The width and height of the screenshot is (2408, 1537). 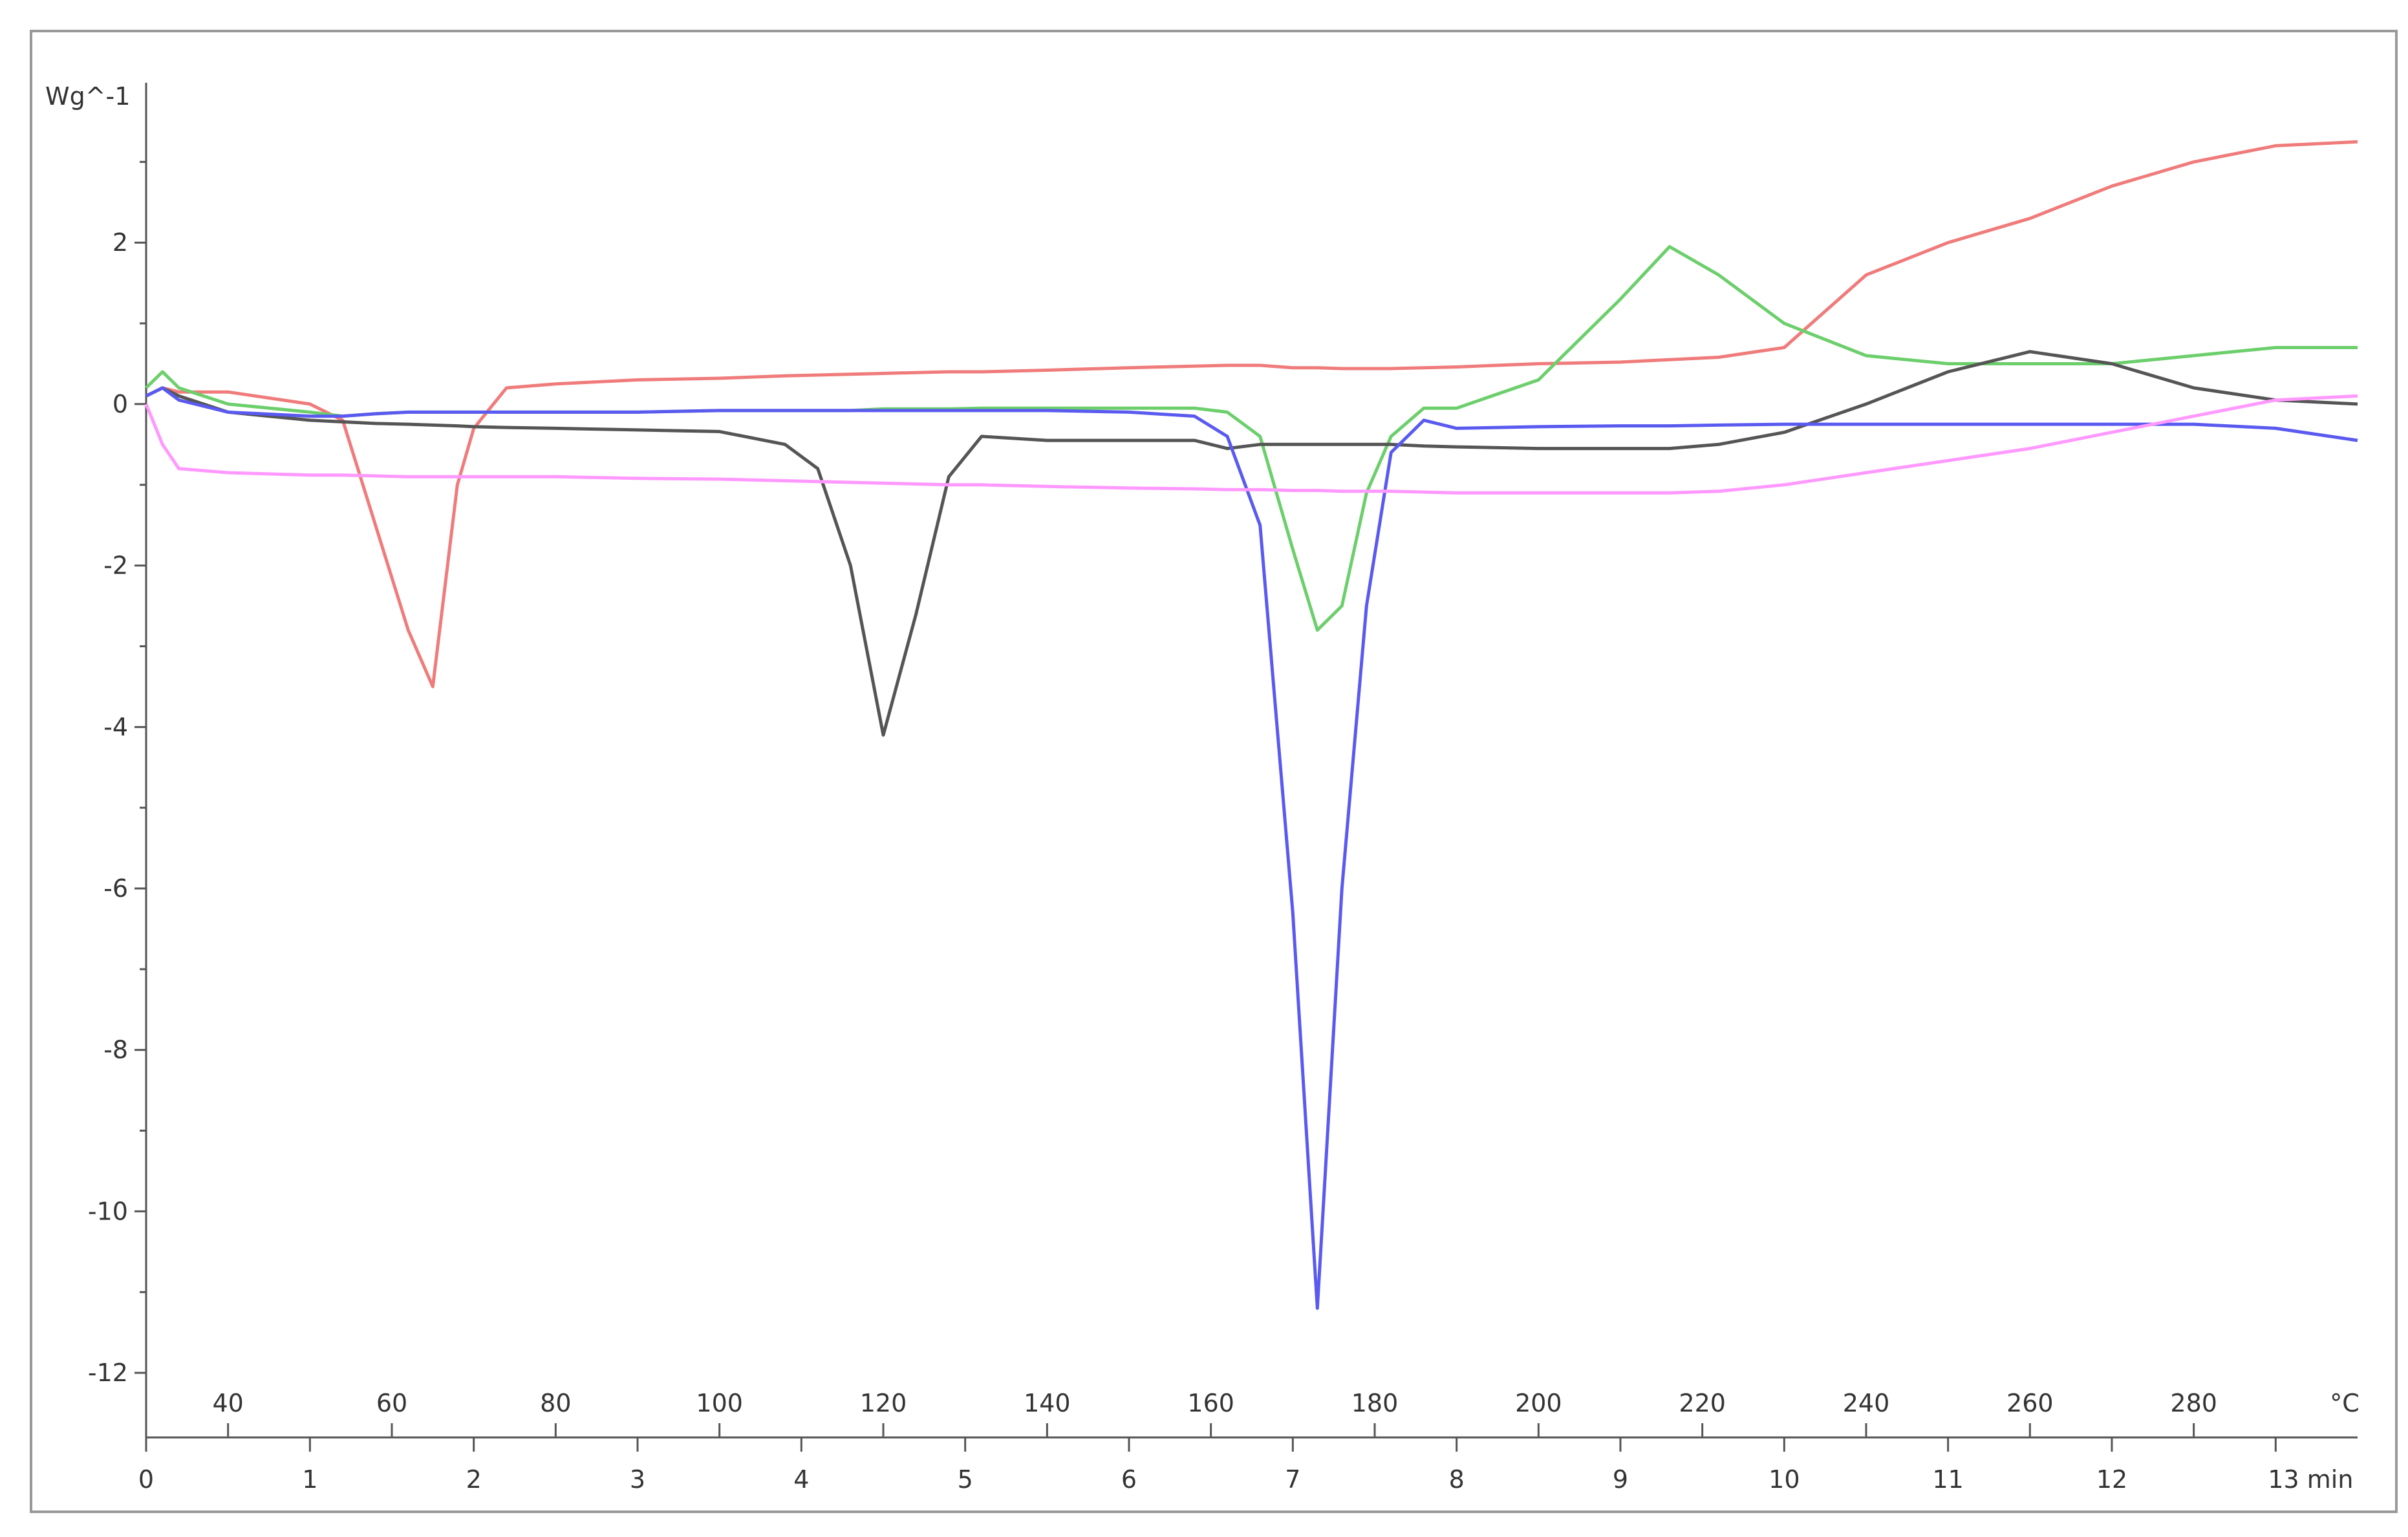 What do you see at coordinates (1866, 1403) in the screenshot?
I see `x2-tick-label: 240` at bounding box center [1866, 1403].